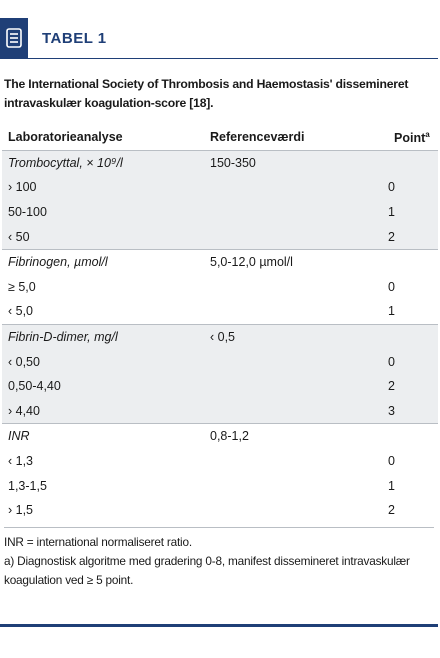  Describe the element at coordinates (65, 137) in the screenshot. I see `column-text: Laboratorieanalyse` at that location.